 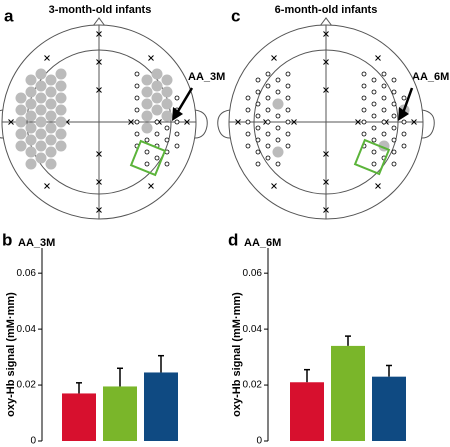 I want to click on arrow, so click(x=407, y=100).